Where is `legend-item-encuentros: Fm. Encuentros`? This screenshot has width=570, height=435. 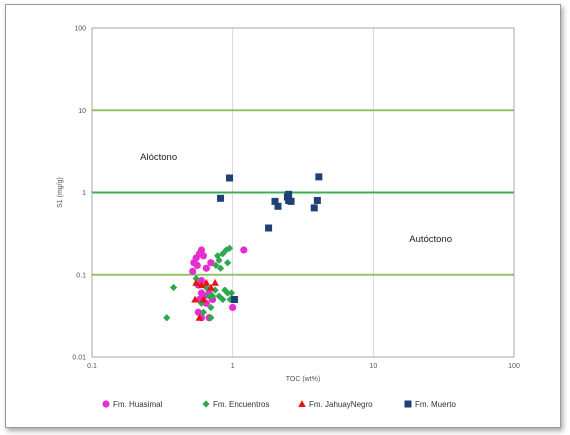 legend-item-encuentros: Fm. Encuentros is located at coordinates (235, 404).